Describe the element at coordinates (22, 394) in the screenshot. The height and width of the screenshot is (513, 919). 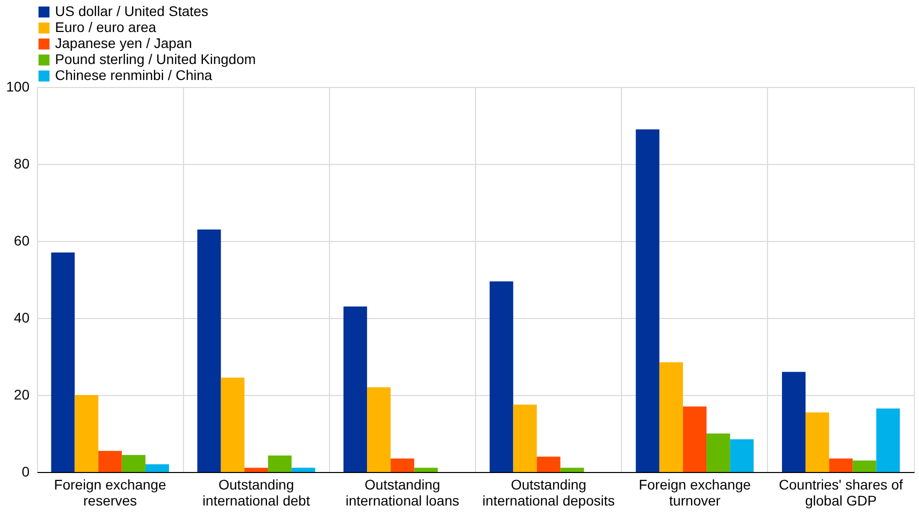
I see `y-tick-label: 20` at that location.